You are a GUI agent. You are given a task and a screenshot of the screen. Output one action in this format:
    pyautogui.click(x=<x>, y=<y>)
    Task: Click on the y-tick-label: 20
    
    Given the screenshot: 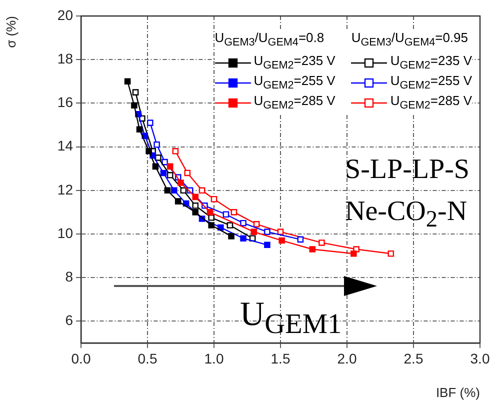 What is the action you would take?
    pyautogui.click(x=65, y=14)
    